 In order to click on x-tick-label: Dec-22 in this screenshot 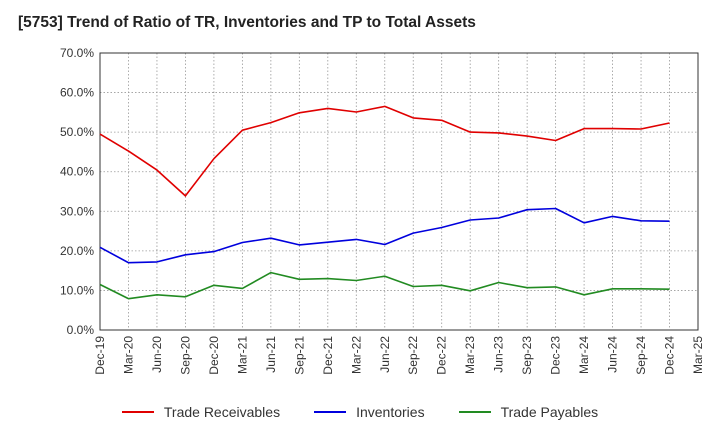, I will do `click(442, 355)`.